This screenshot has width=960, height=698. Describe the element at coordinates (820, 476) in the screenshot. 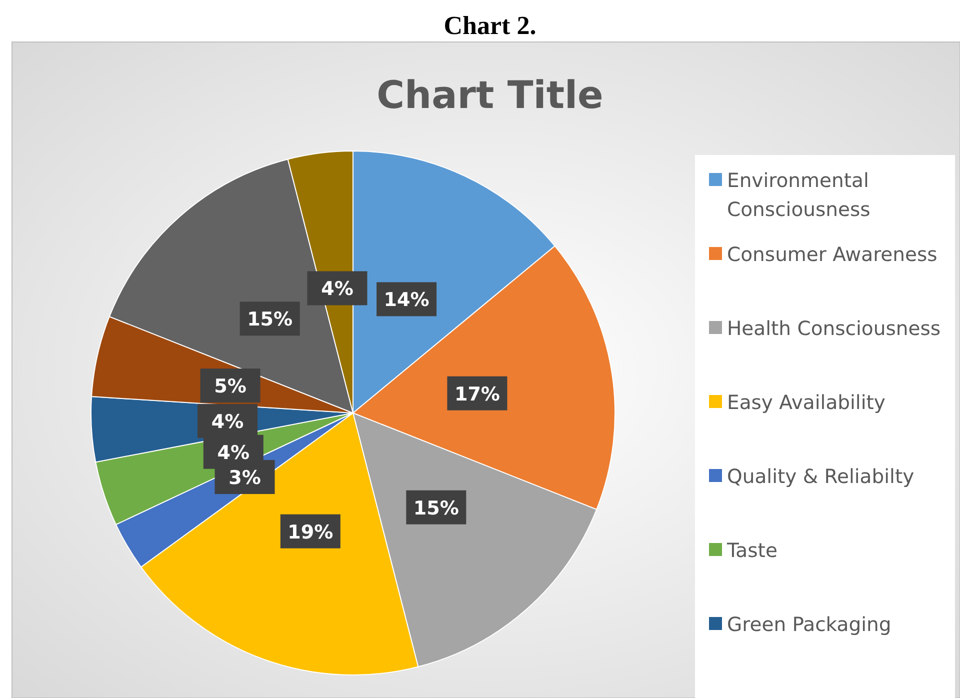

I see `legend-label: Quality & Reliabilty` at that location.